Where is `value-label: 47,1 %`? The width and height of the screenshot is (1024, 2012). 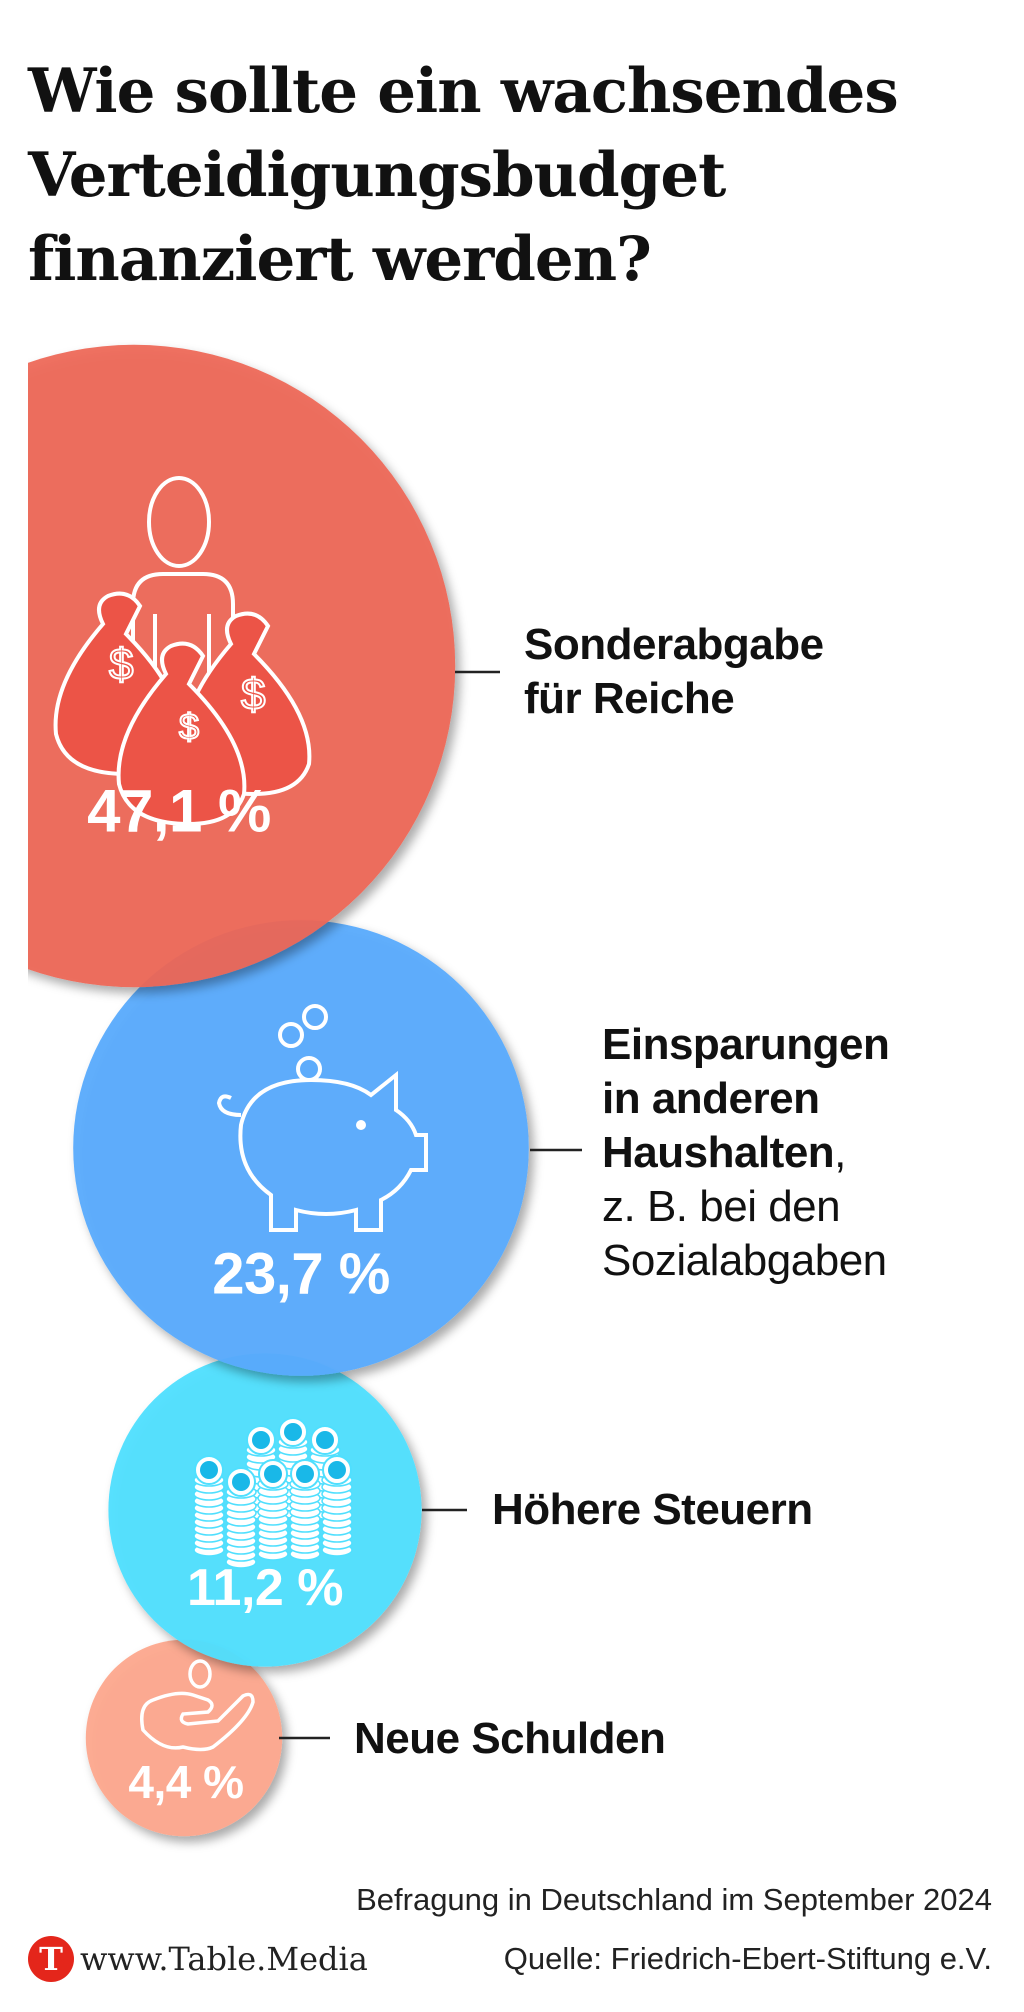 value-label: 47,1 % is located at coordinates (179, 811).